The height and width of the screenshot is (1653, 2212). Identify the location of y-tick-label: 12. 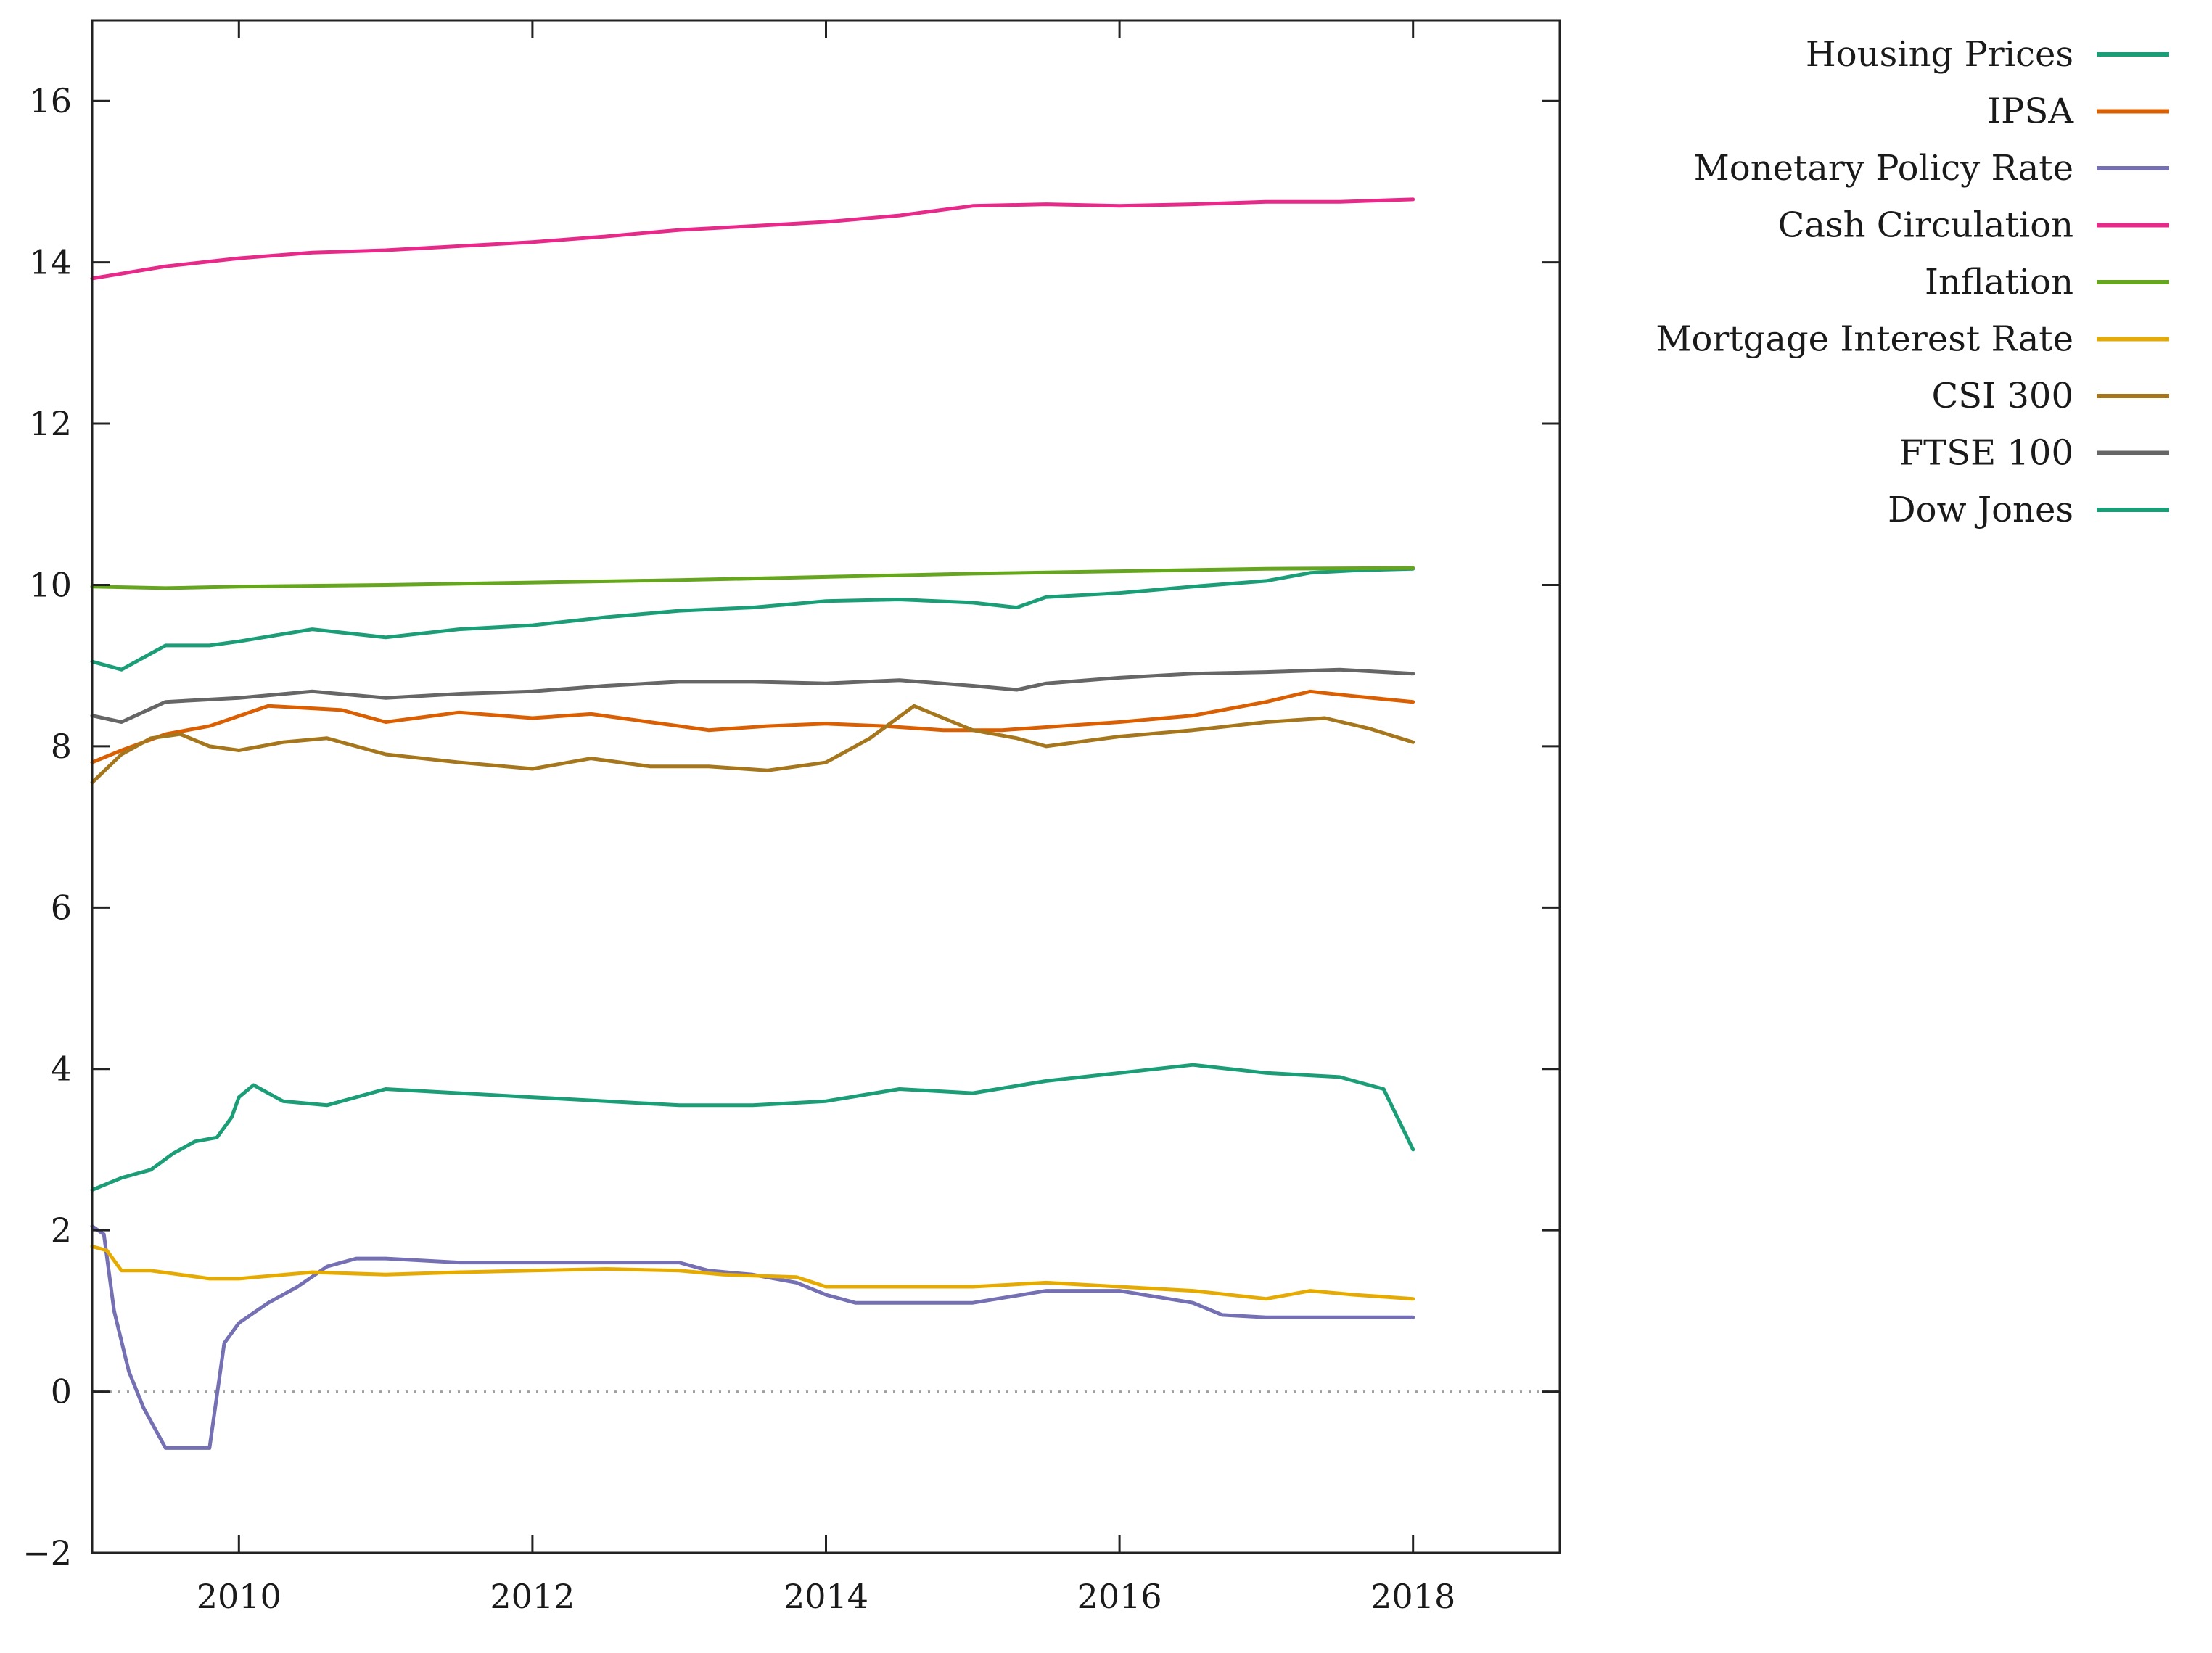
(51, 424).